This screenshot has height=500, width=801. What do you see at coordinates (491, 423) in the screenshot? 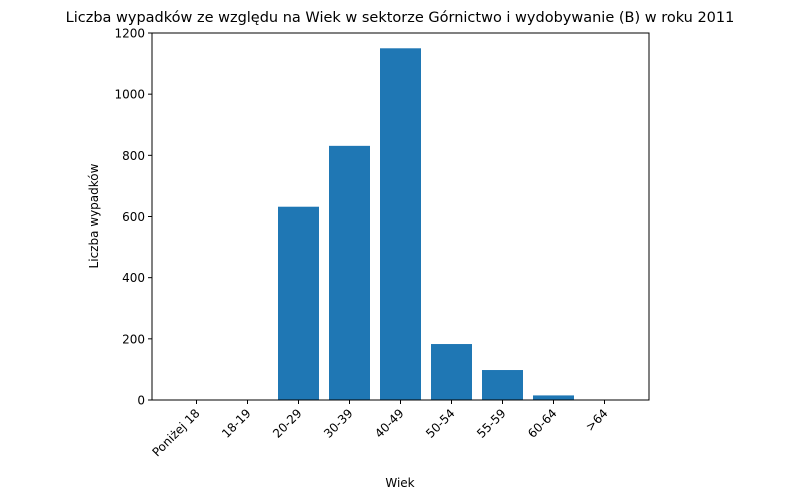
I see `x-tick-label: 55-59` at bounding box center [491, 423].